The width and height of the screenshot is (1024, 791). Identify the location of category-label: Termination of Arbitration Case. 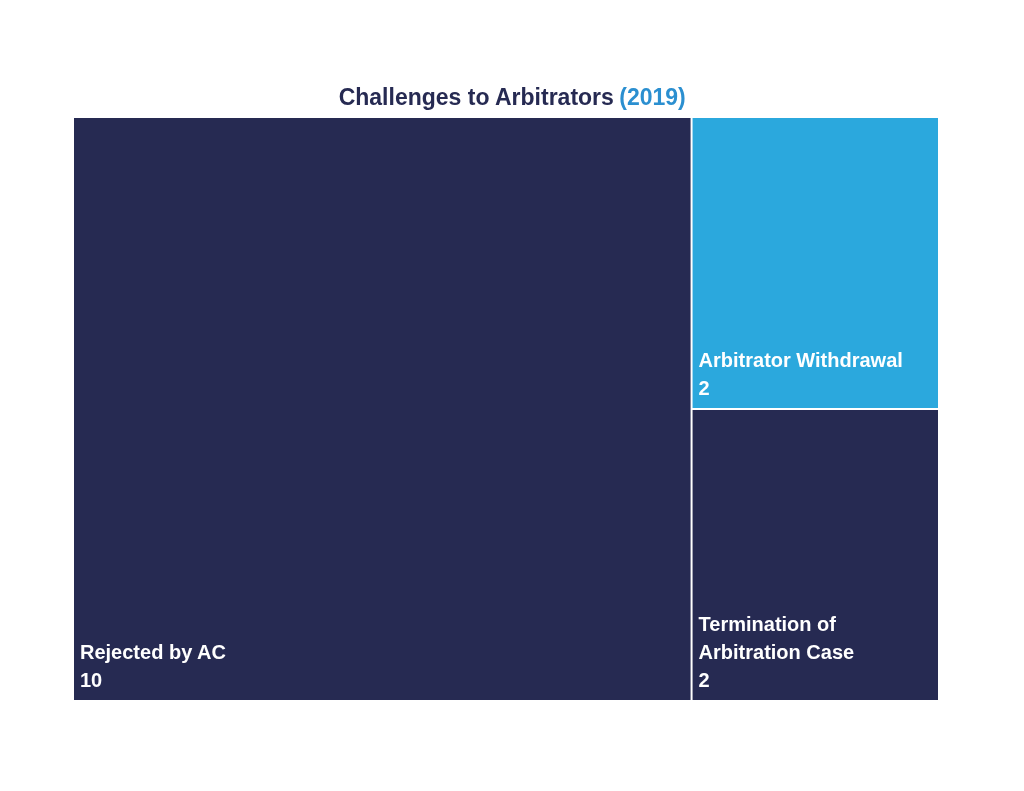
(776, 638).